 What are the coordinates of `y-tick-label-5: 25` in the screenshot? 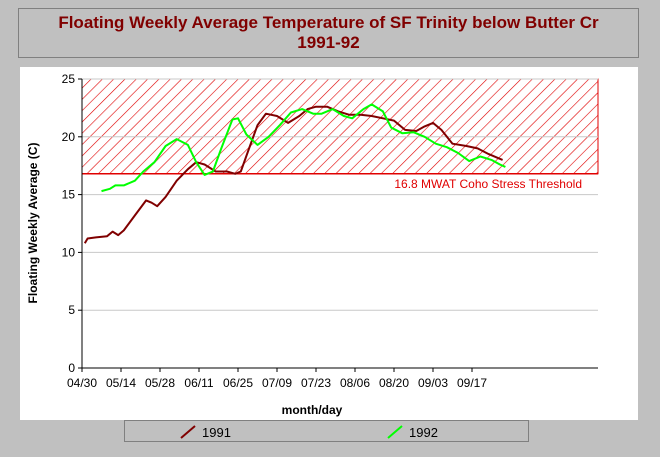 It's located at (69, 79).